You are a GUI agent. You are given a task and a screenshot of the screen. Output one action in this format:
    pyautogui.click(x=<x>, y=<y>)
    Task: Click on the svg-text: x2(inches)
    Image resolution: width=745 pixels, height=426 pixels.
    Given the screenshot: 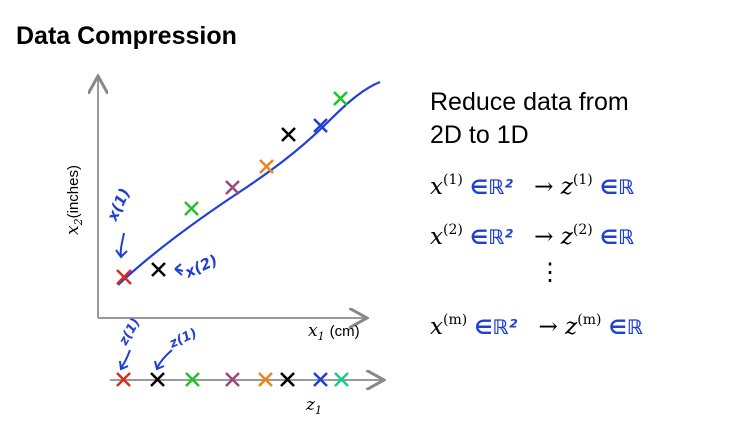 What is the action you would take?
    pyautogui.click(x=74, y=200)
    